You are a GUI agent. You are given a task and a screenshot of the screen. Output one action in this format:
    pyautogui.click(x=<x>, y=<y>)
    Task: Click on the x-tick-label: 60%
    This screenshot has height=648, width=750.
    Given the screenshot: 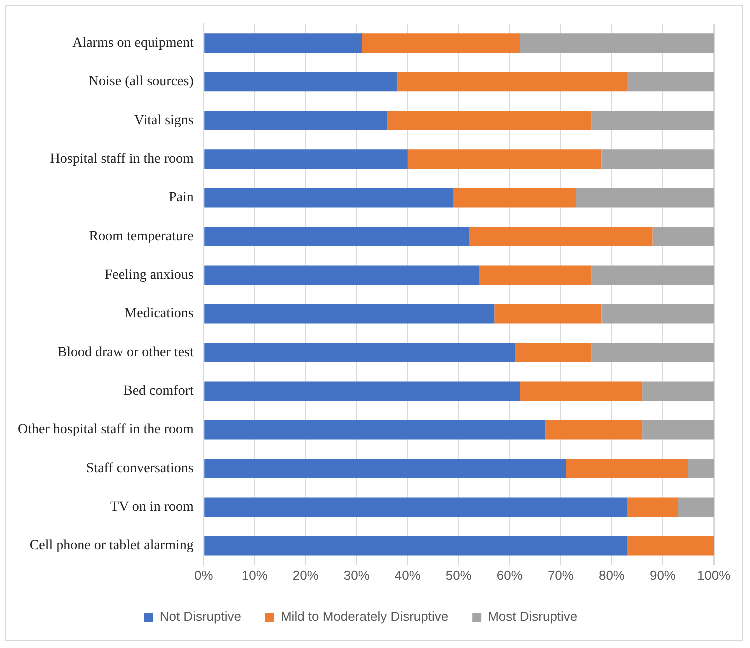 What is the action you would take?
    pyautogui.click(x=510, y=575)
    